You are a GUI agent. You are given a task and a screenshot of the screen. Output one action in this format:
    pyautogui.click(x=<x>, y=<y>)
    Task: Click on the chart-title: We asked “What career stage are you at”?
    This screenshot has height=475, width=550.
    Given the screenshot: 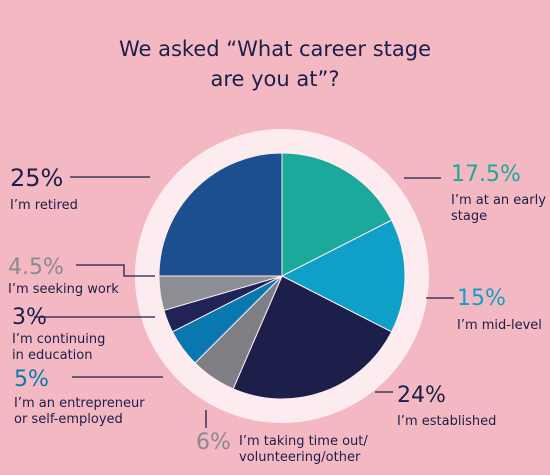 What is the action you would take?
    pyautogui.click(x=275, y=64)
    